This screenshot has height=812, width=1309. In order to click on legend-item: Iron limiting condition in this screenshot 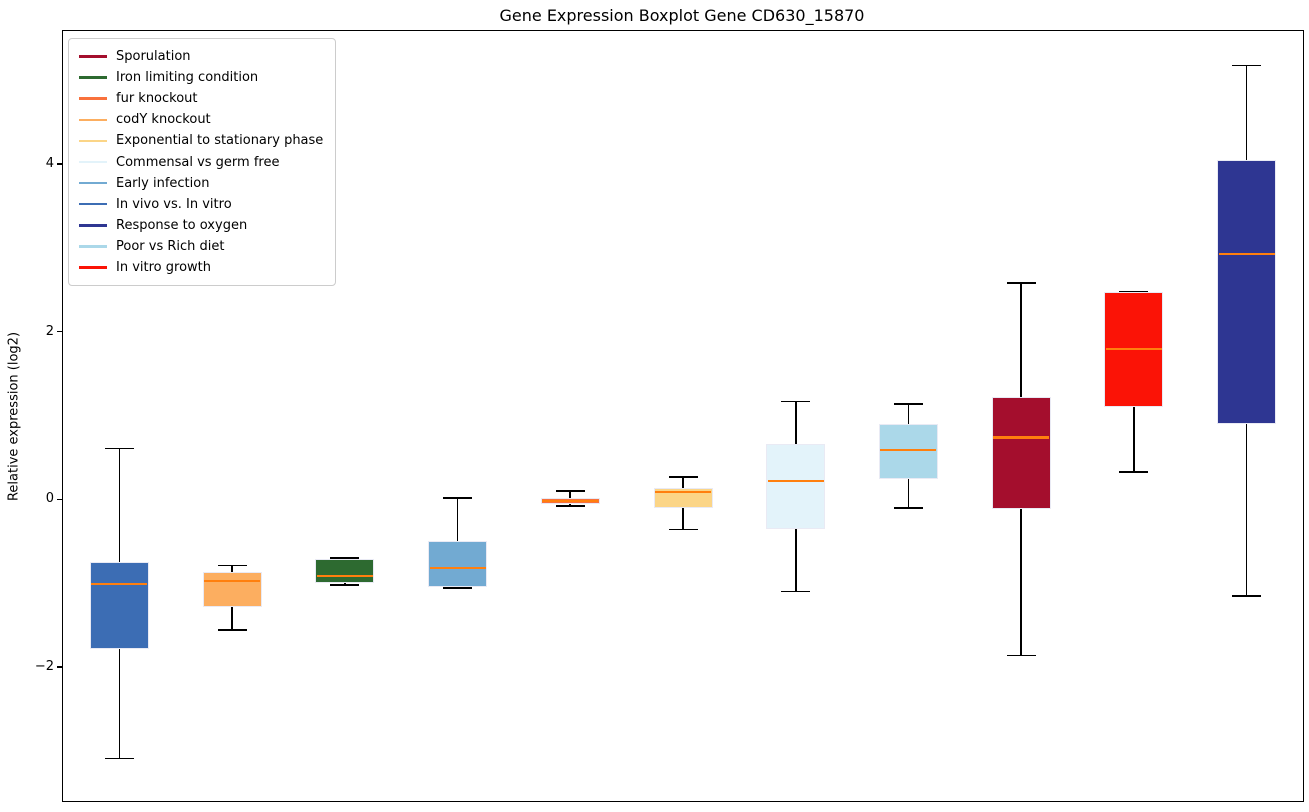, I will do `click(201, 77)`.